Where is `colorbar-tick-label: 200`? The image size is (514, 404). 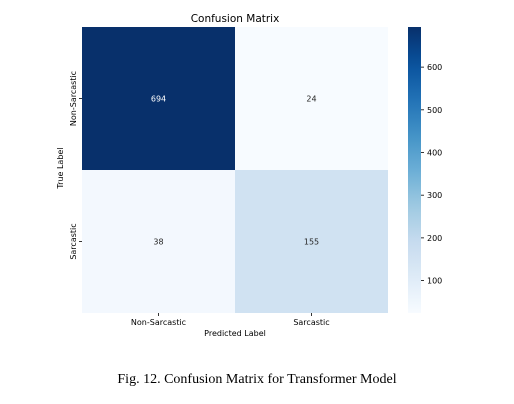 colorbar-tick-label: 200 is located at coordinates (434, 238).